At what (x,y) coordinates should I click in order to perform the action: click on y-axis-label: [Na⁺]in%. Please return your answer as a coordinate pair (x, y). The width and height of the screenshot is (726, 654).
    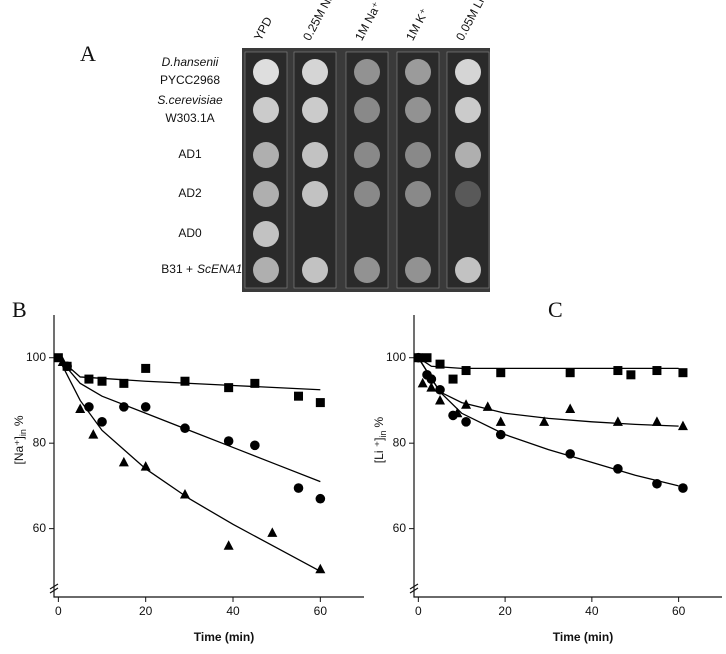
    Looking at the image, I should click on (20, 439).